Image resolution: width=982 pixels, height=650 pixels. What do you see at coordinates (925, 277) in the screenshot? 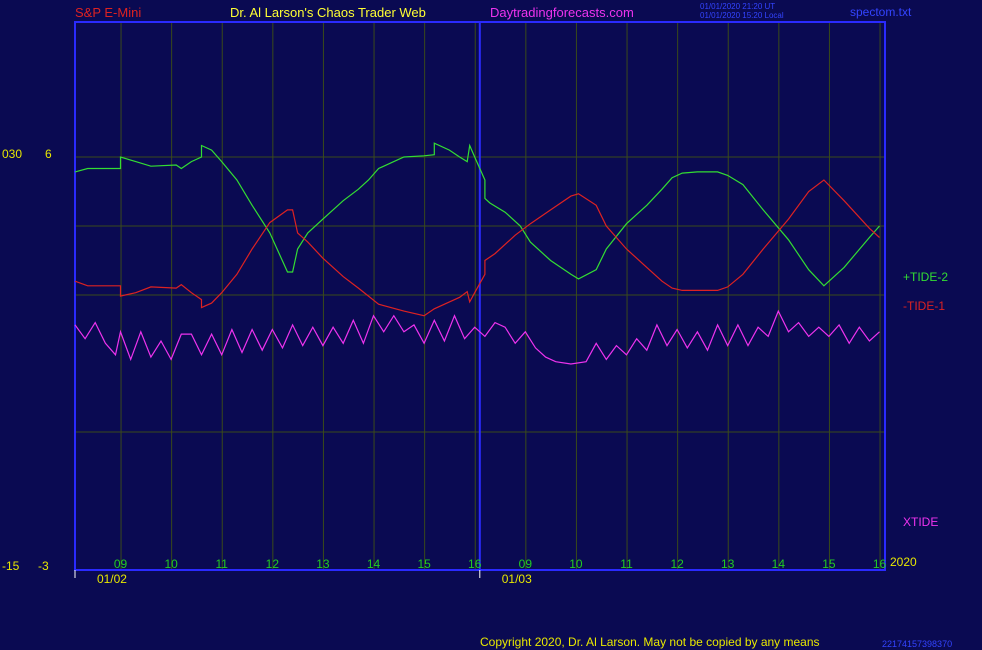
I see `legend-label: +TIDE-2` at bounding box center [925, 277].